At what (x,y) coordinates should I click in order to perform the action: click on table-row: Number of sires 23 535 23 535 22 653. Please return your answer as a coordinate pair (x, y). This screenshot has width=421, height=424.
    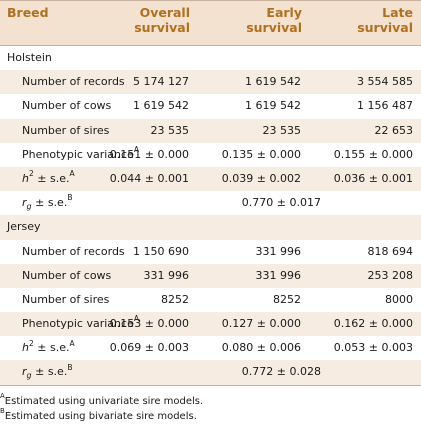
    Looking at the image, I should click on (210, 130).